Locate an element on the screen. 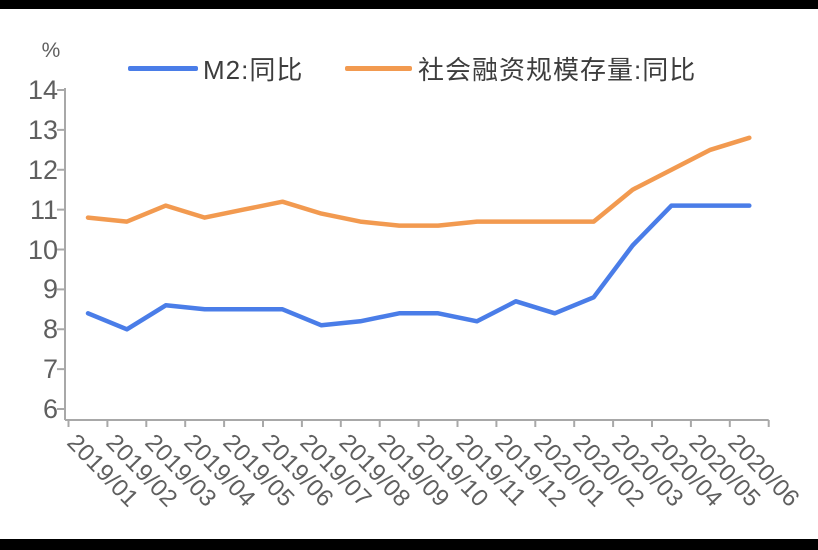  y-axis-label: 8 is located at coordinates (50, 329).